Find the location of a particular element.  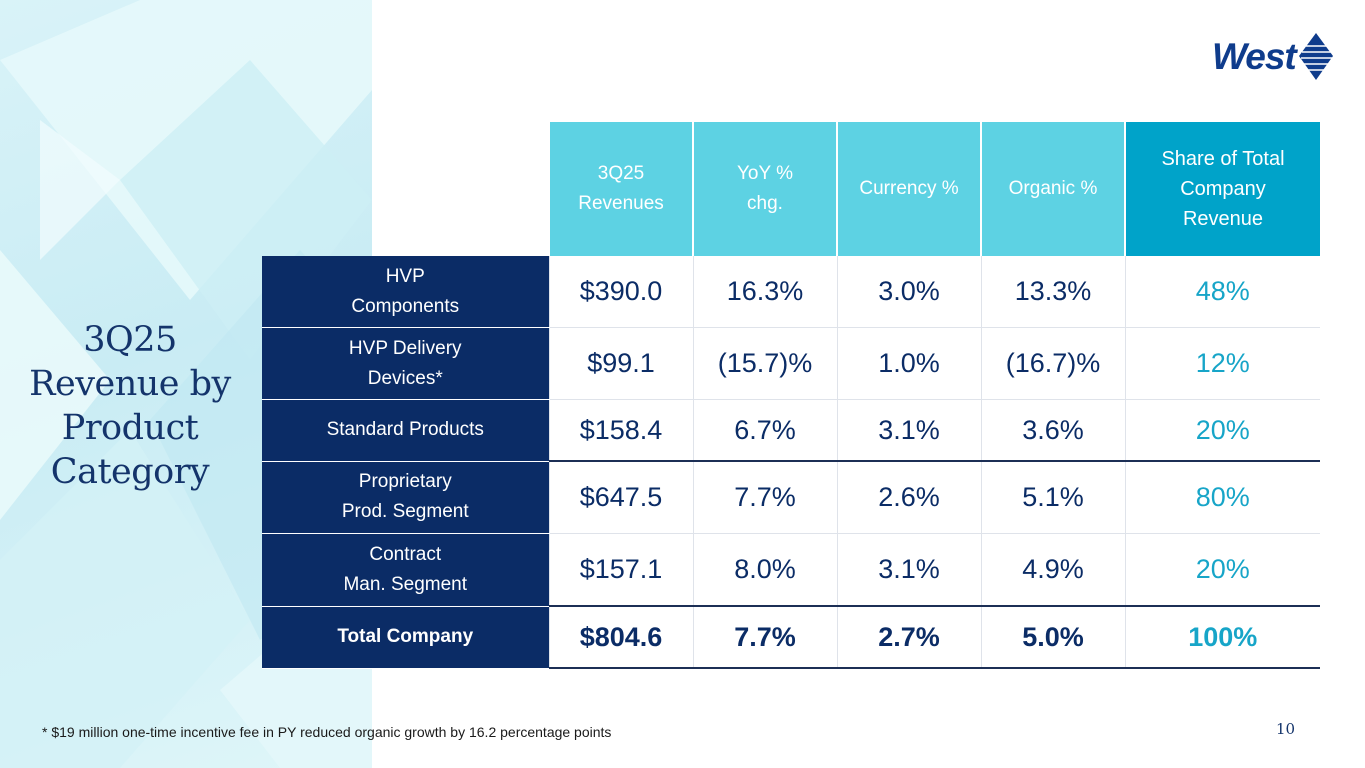

value-cell: (15.7)% is located at coordinates (764, 363).